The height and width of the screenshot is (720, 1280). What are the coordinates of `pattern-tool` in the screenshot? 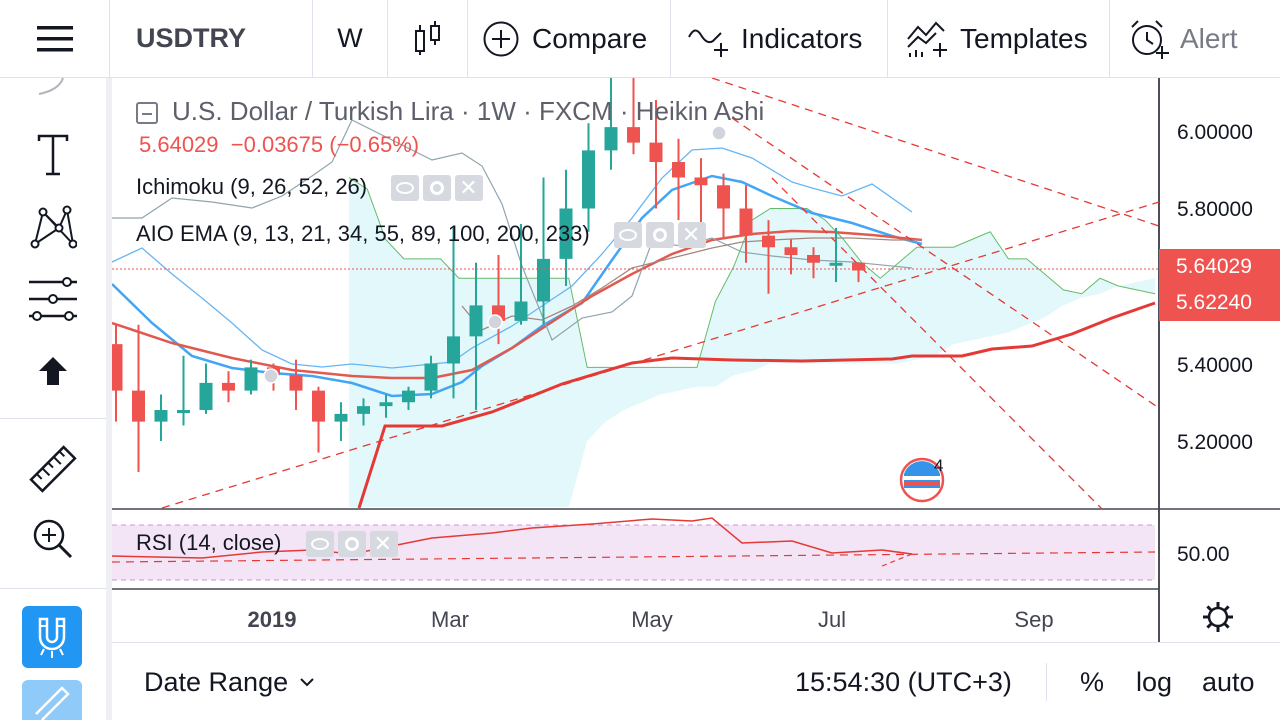 It's located at (53, 227).